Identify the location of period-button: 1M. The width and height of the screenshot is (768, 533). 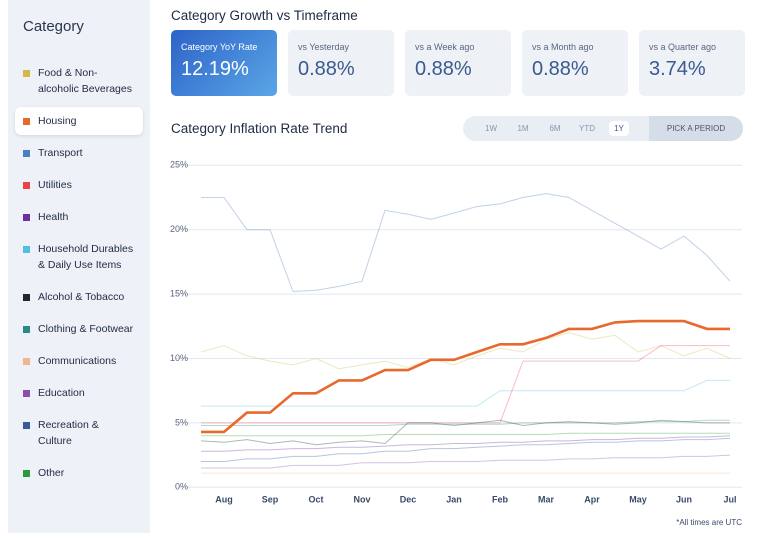
(523, 128).